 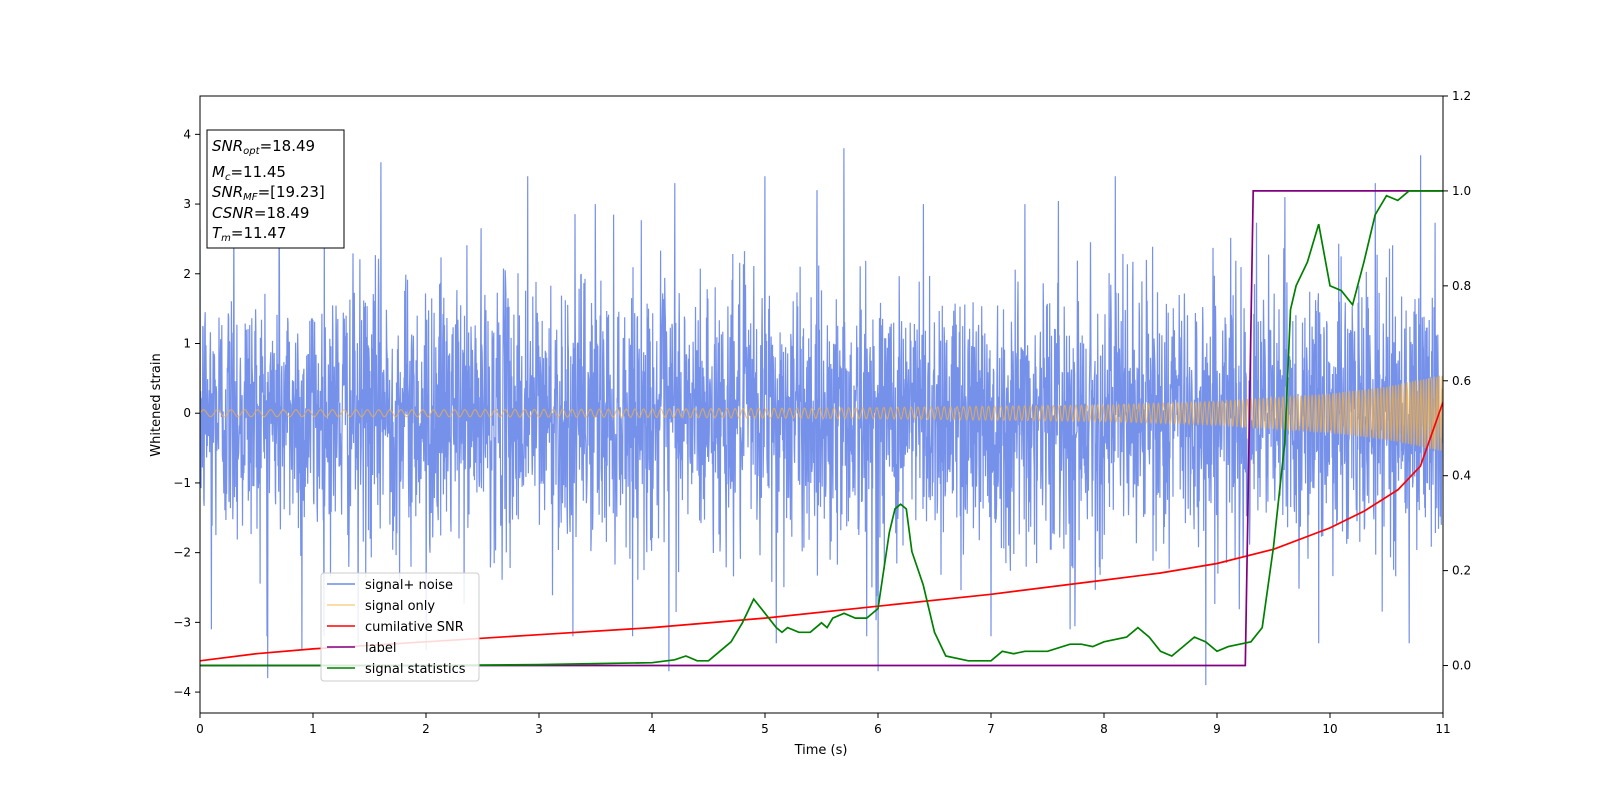 What do you see at coordinates (539, 729) in the screenshot?
I see `x-tick-label: 3` at bounding box center [539, 729].